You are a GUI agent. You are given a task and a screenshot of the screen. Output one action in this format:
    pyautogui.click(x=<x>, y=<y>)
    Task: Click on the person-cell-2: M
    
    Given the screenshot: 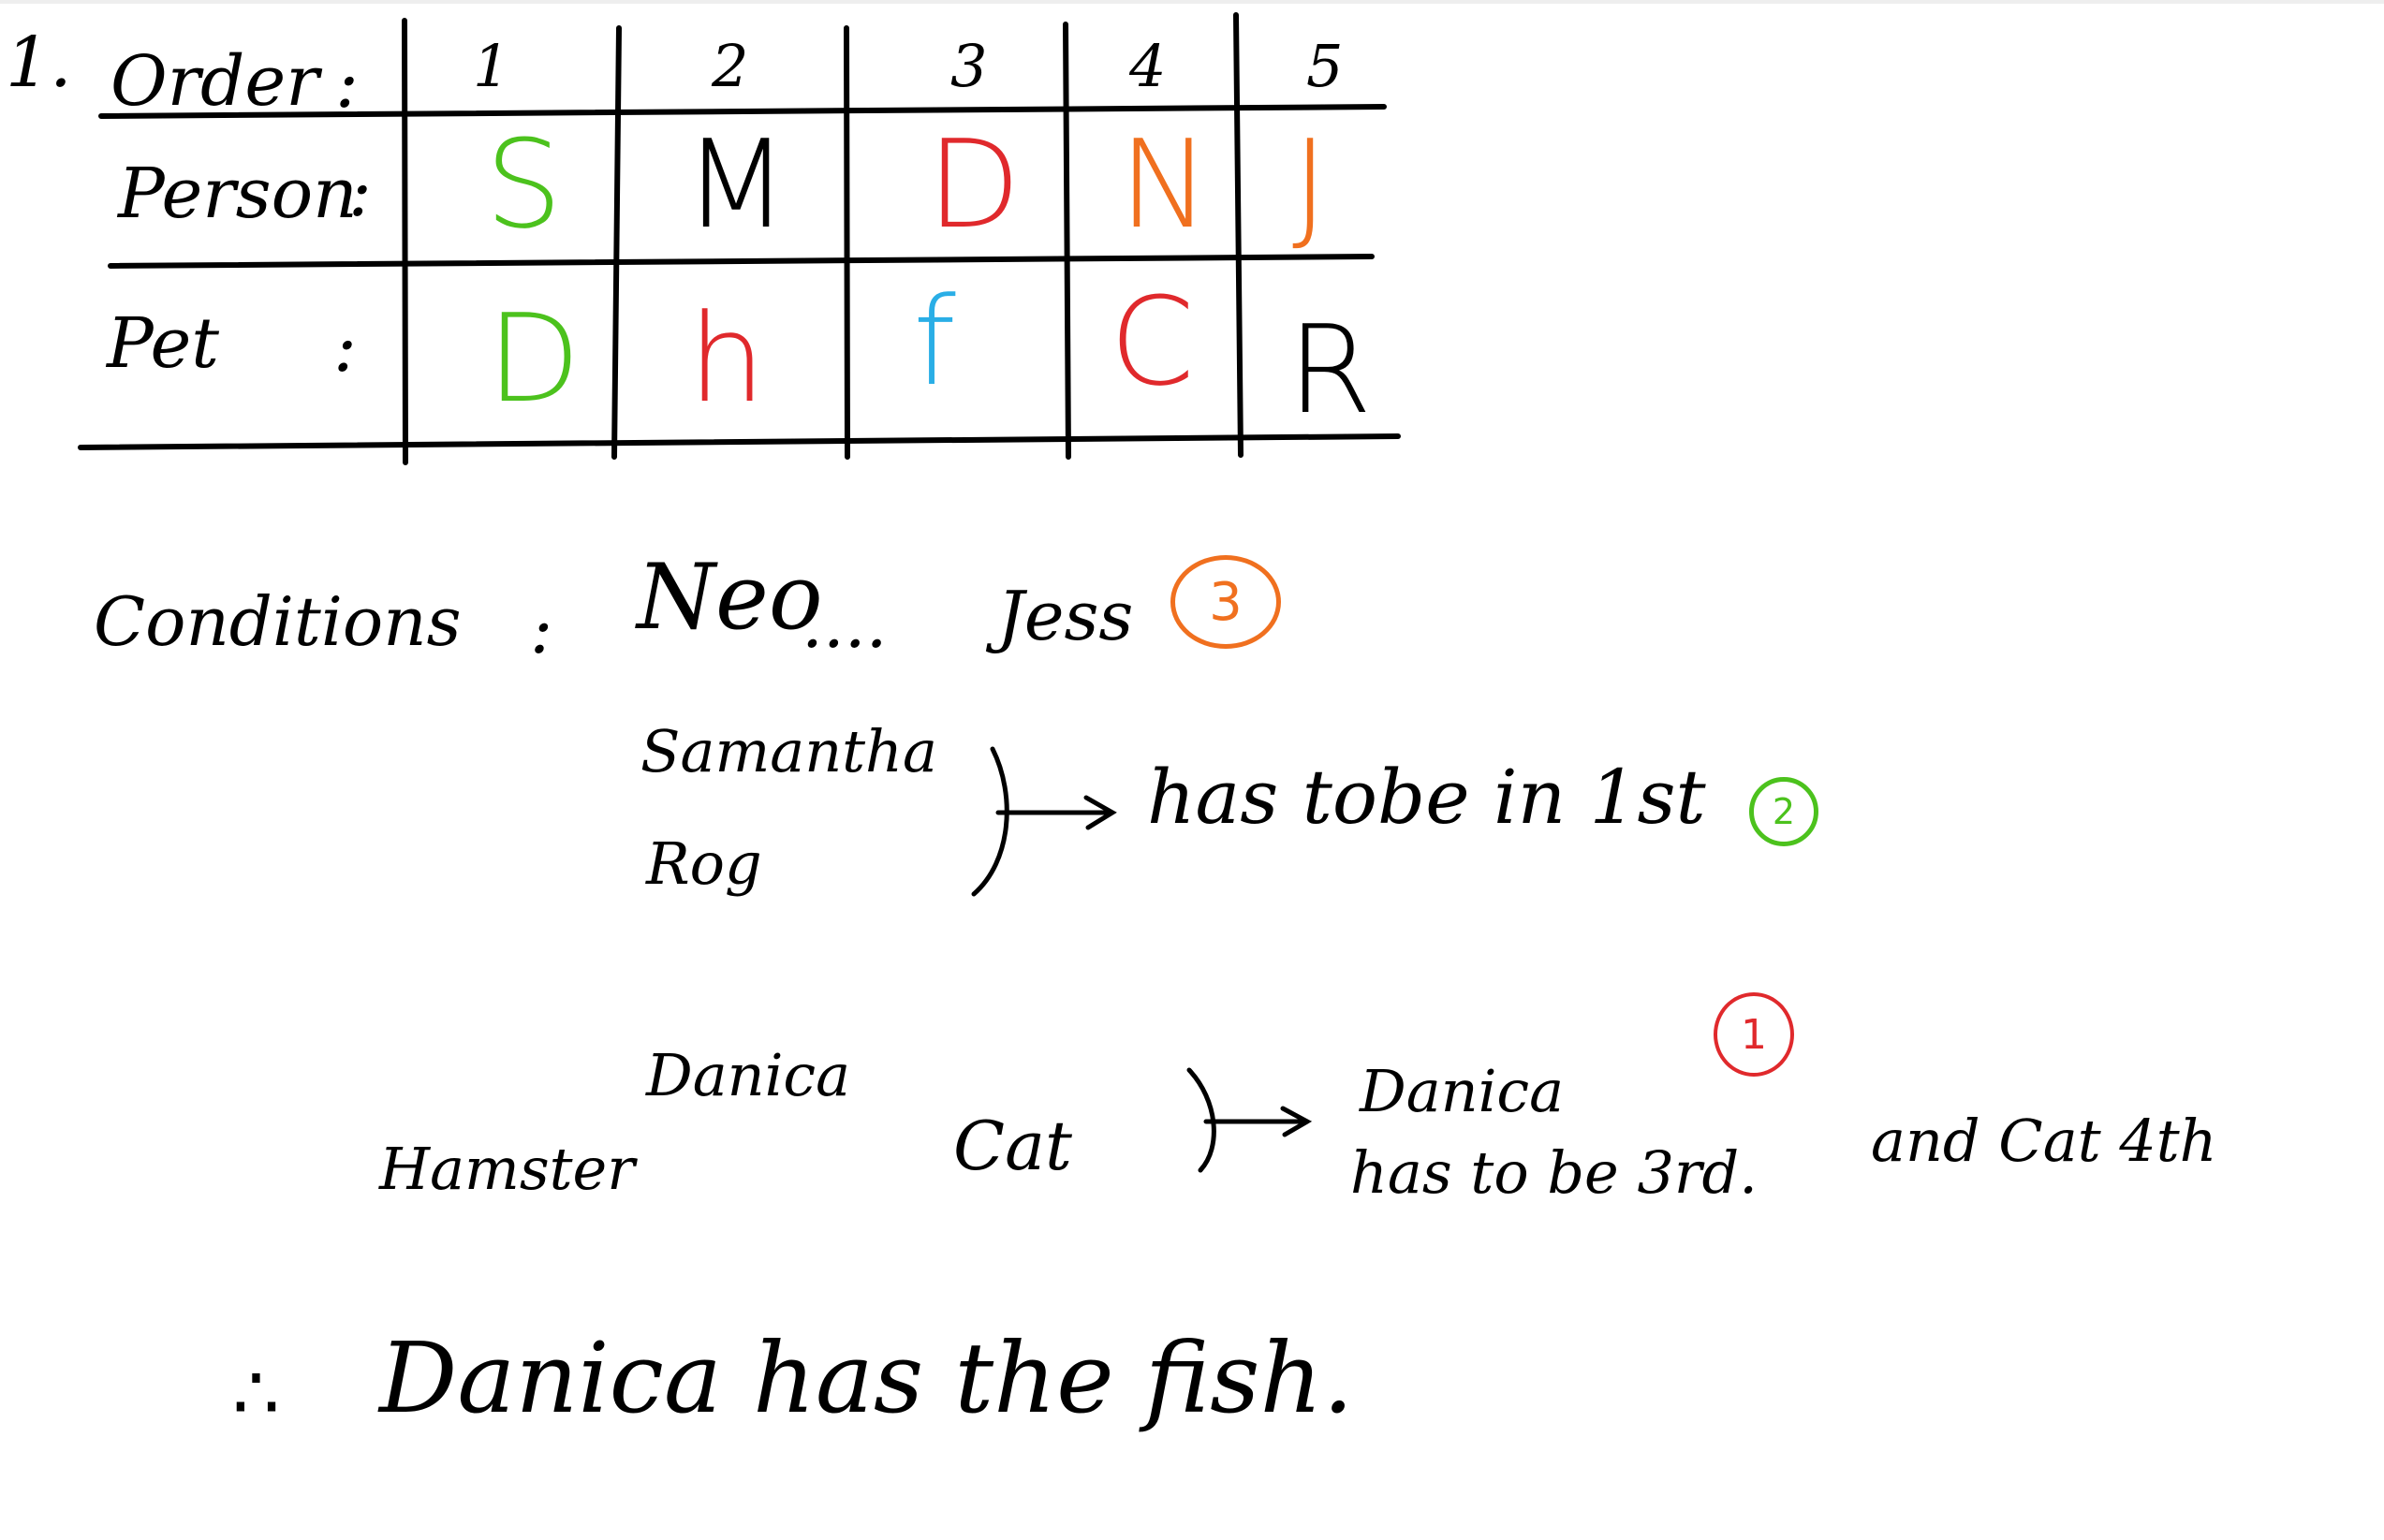 What is the action you would take?
    pyautogui.click(x=737, y=184)
    